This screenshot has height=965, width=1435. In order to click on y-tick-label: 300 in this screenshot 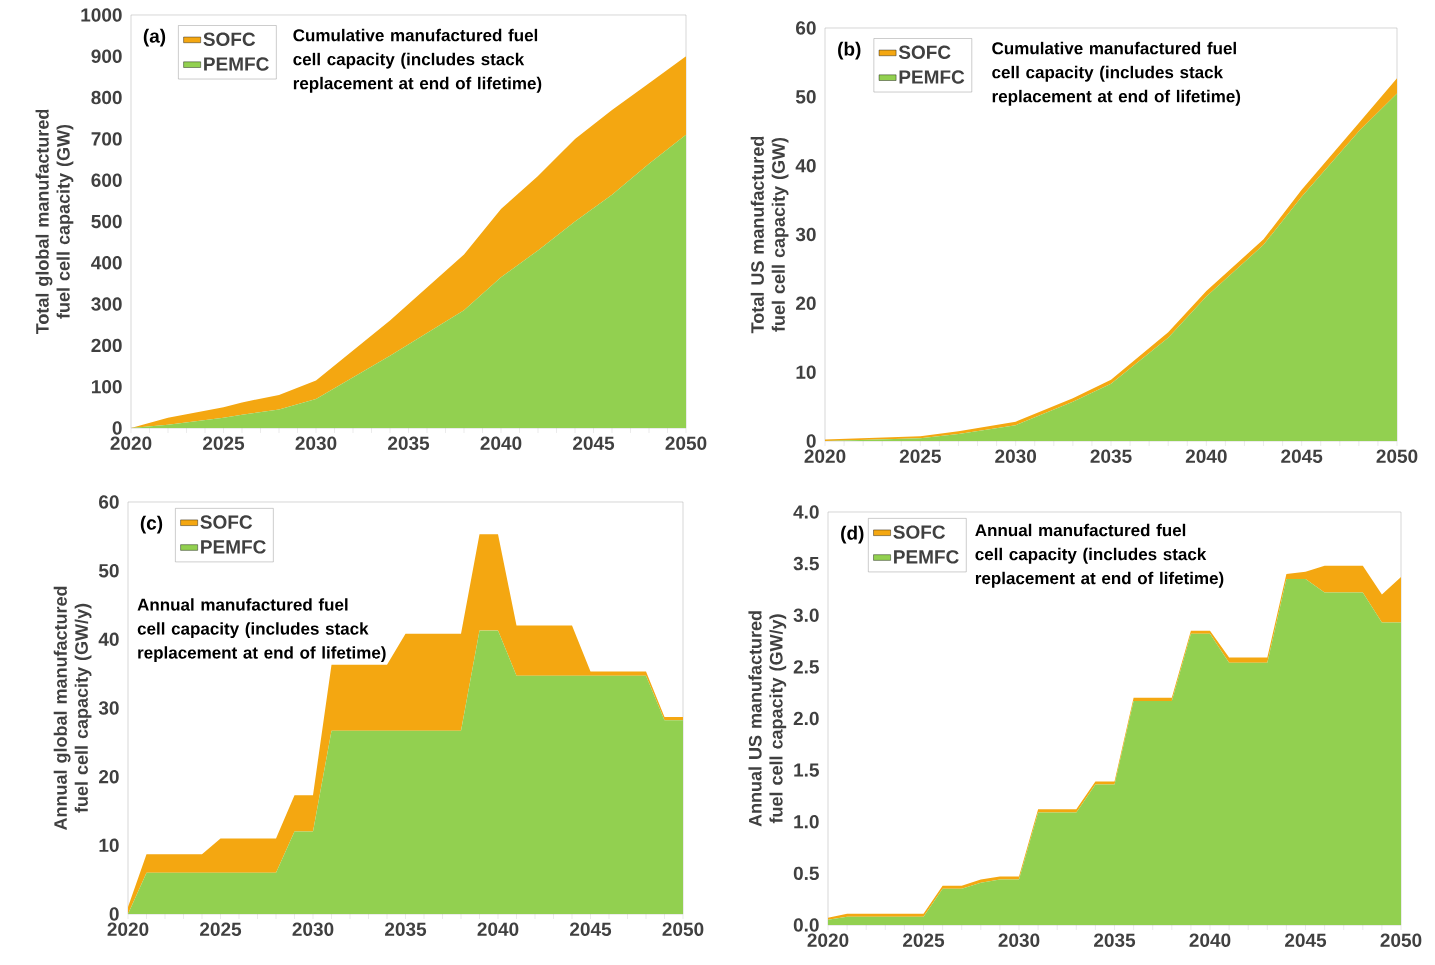, I will do `click(106, 304)`.